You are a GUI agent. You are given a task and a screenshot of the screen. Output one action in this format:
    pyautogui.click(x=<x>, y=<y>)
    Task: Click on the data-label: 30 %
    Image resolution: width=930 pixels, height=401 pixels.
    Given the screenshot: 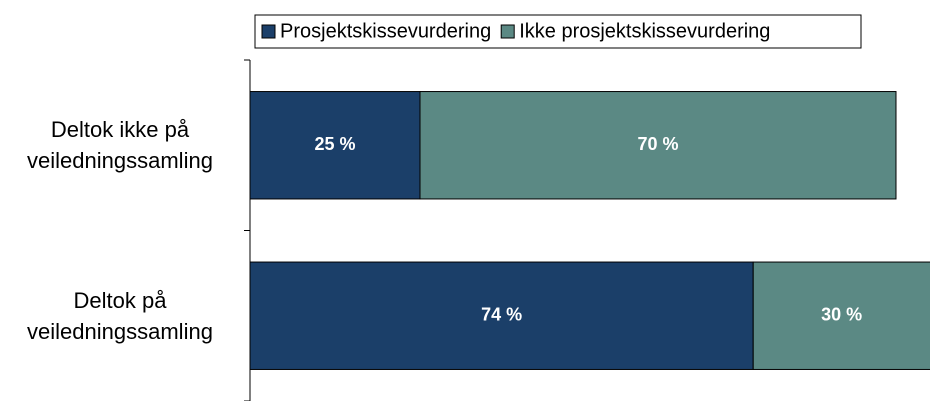 What is the action you would take?
    pyautogui.click(x=841, y=315)
    